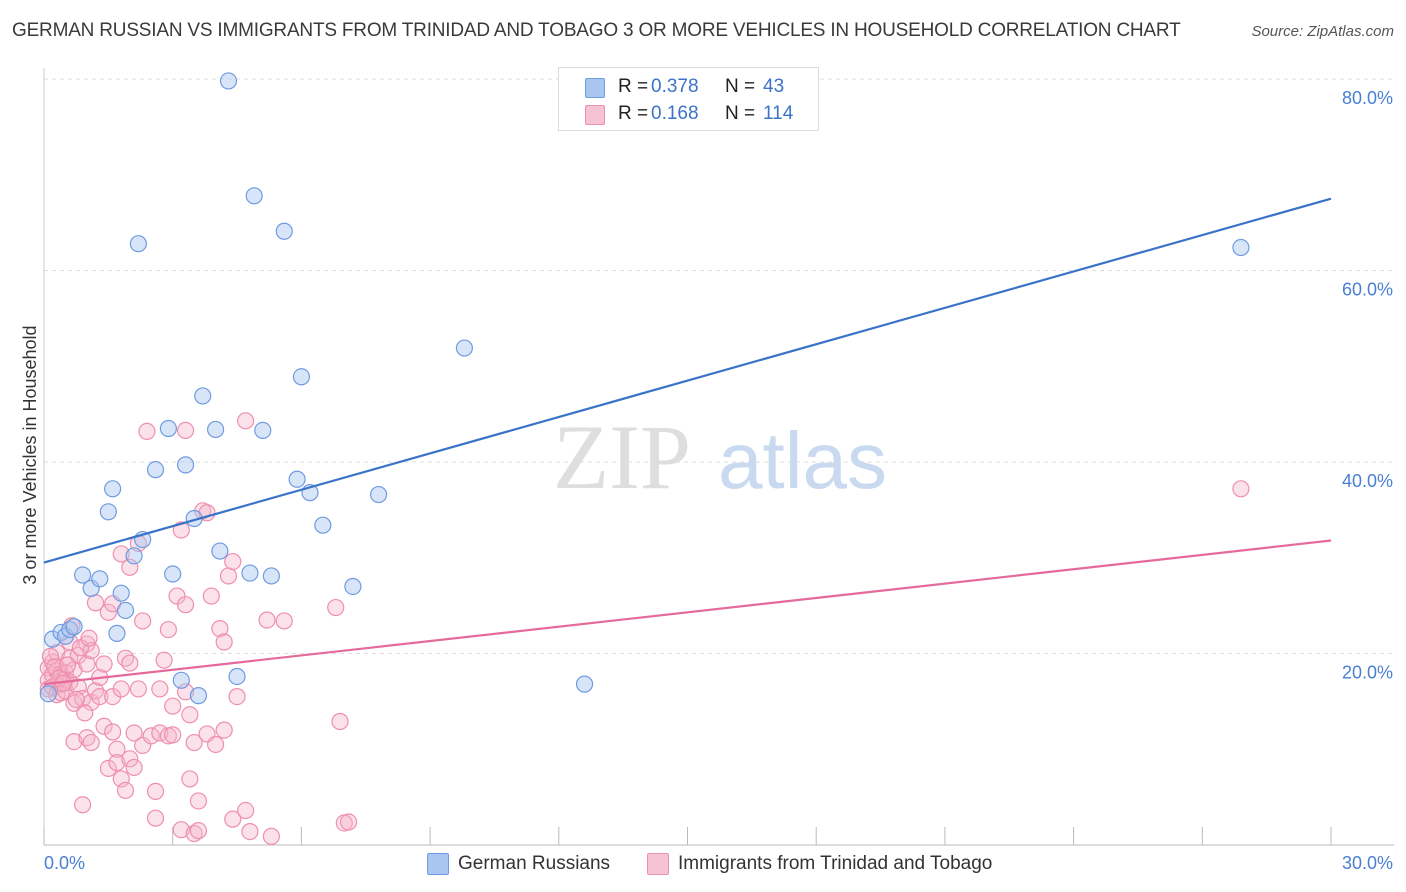 The width and height of the screenshot is (1406, 892). Describe the element at coordinates (1367, 290) in the screenshot. I see `y-tick-label: 60.0%` at that location.